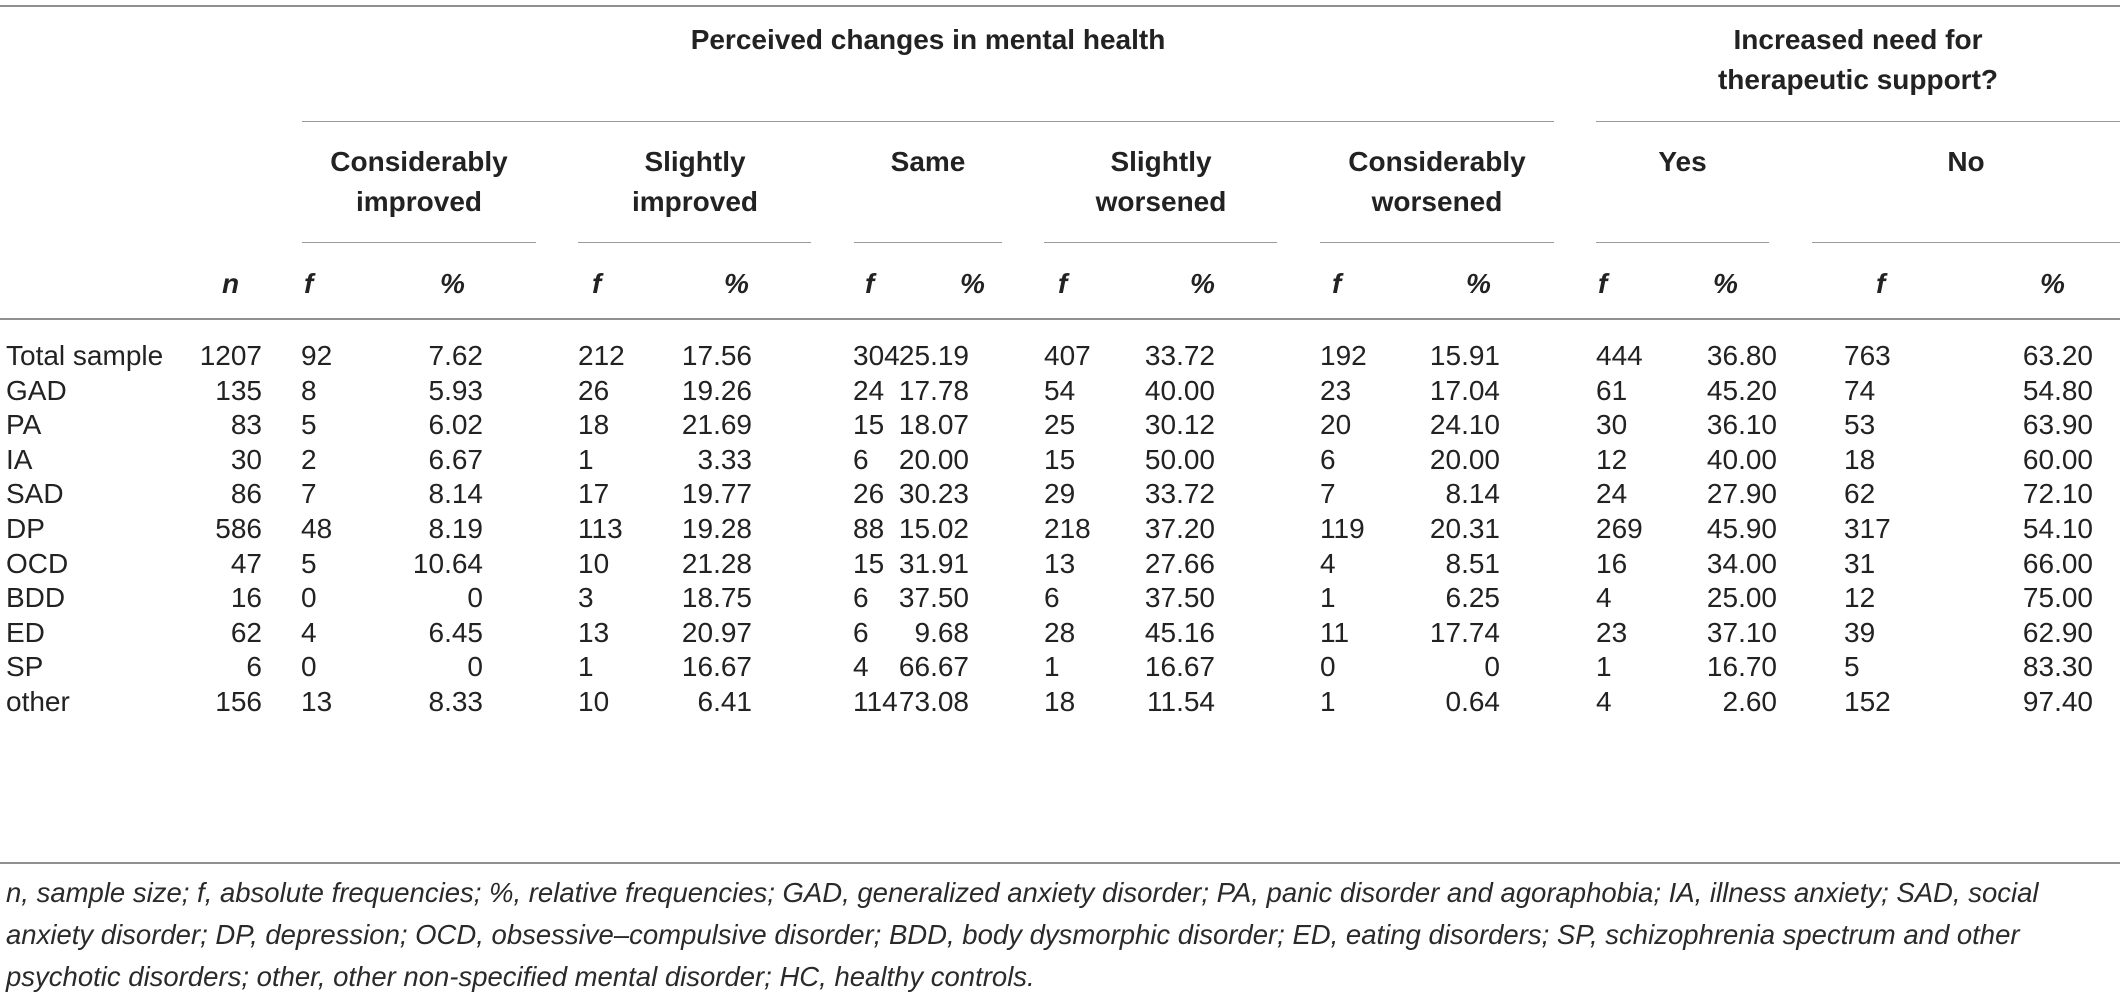  Describe the element at coordinates (1741, 598) in the screenshot. I see `cell-yes-pct: 25.00` at that location.